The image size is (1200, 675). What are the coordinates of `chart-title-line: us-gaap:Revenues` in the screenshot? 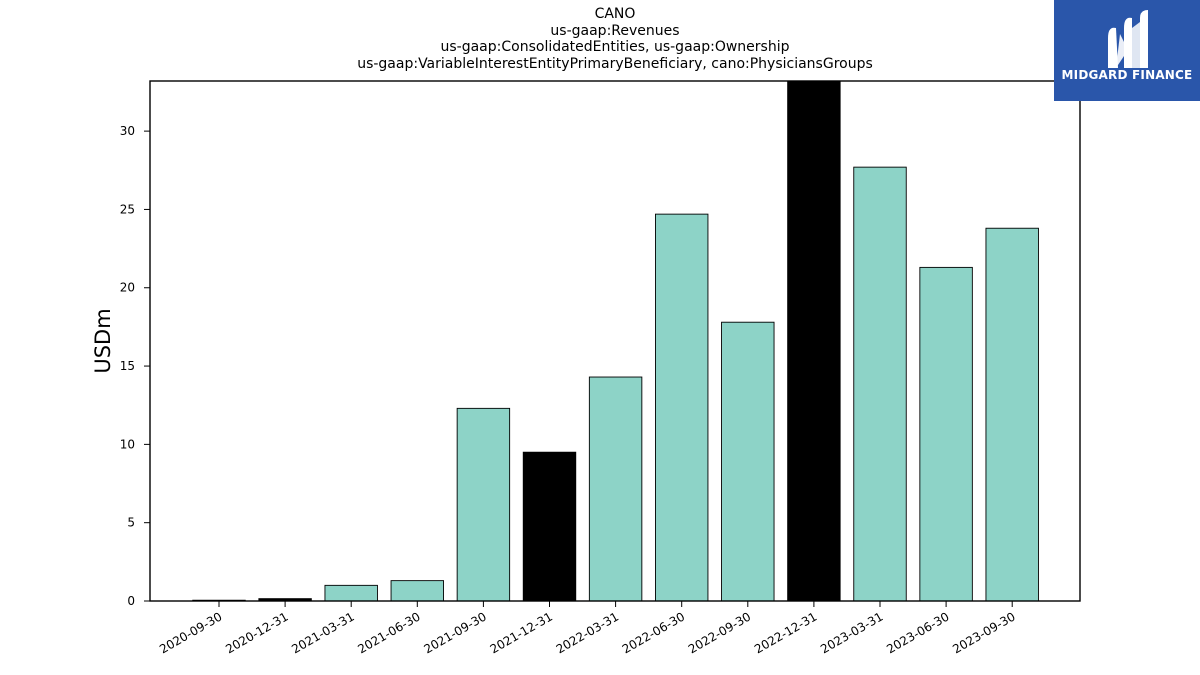 It's located at (615, 30).